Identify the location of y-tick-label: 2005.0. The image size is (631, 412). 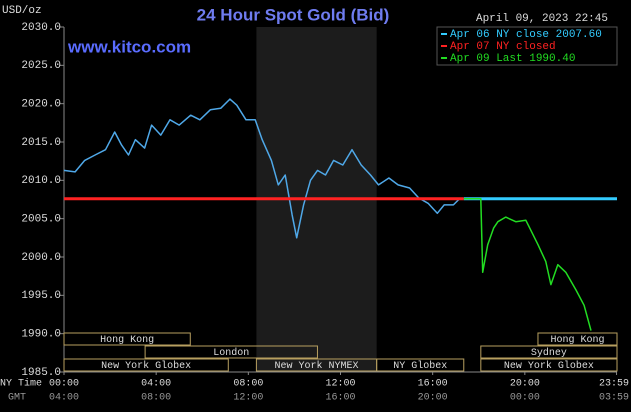
(41, 220).